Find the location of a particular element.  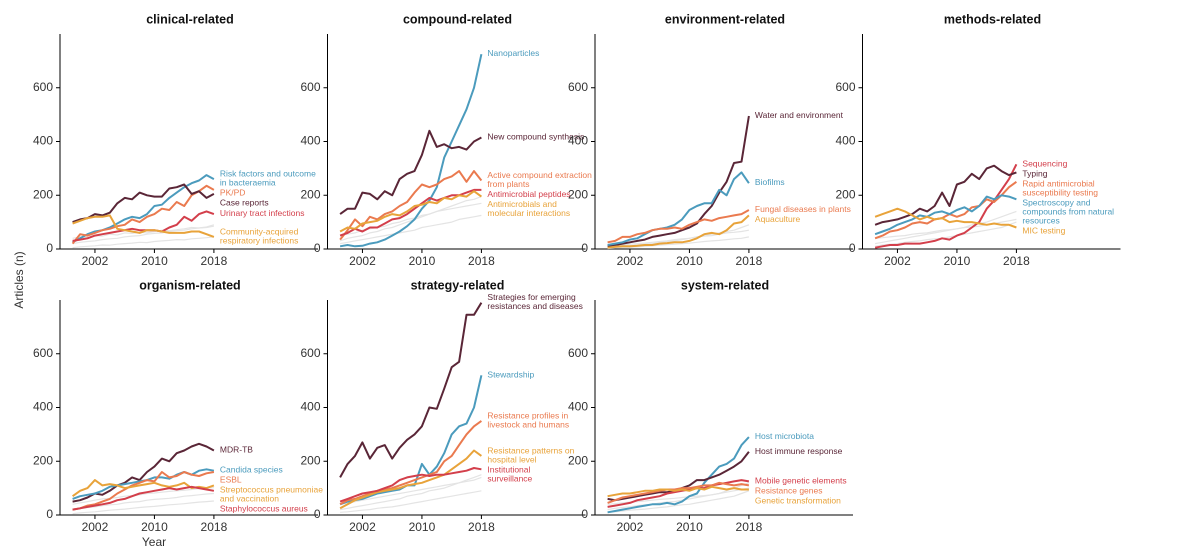

series-label: Case reports is located at coordinates (244, 203).